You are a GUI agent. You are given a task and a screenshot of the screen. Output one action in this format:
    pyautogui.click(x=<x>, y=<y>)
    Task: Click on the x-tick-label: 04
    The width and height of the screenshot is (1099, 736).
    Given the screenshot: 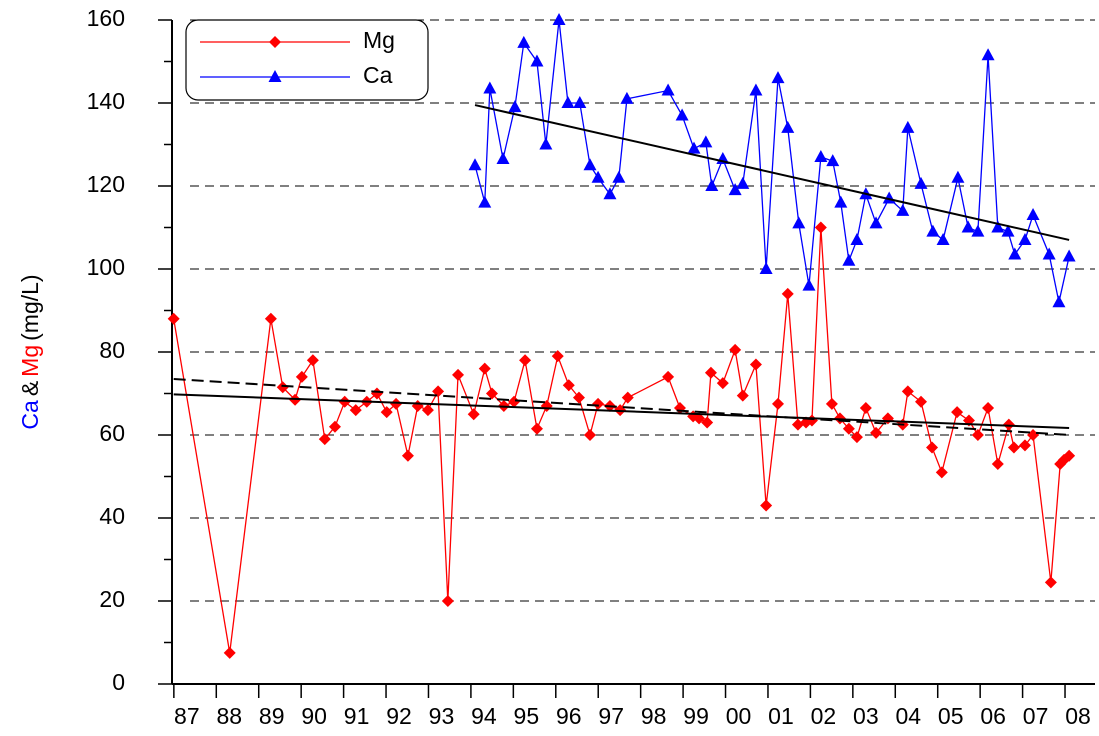 What is the action you would take?
    pyautogui.click(x=908, y=716)
    